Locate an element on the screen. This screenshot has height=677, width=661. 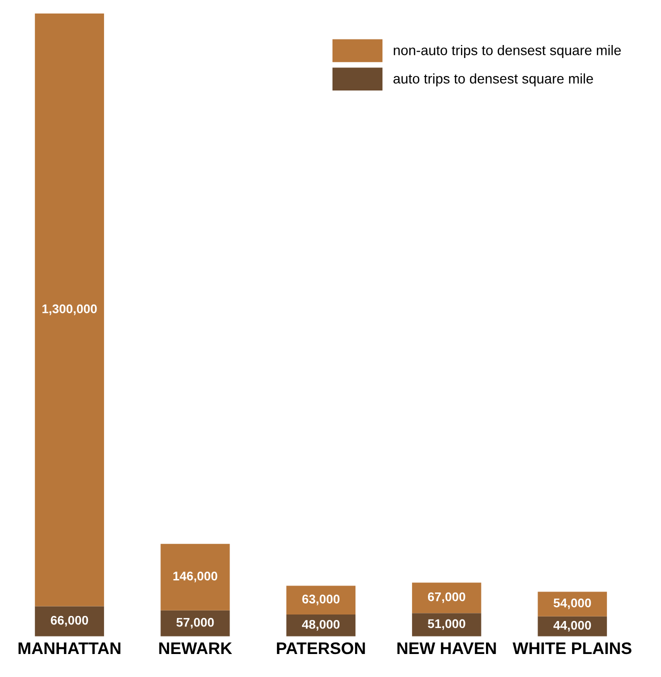
data-label: 67,000 is located at coordinates (447, 598).